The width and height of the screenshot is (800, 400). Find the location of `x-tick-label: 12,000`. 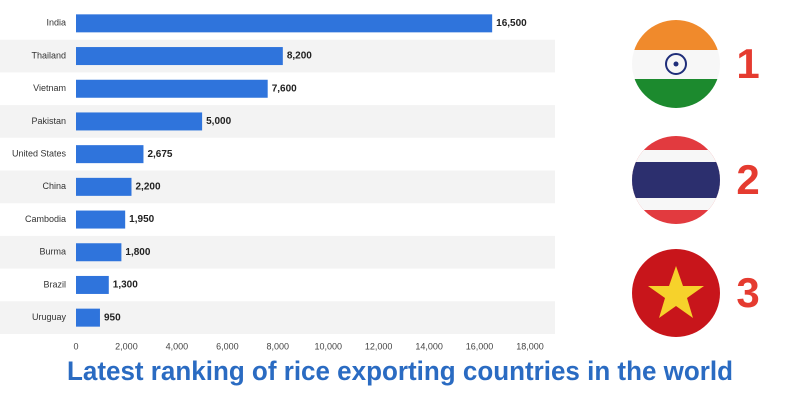

x-tick-label: 12,000 is located at coordinates (379, 346).